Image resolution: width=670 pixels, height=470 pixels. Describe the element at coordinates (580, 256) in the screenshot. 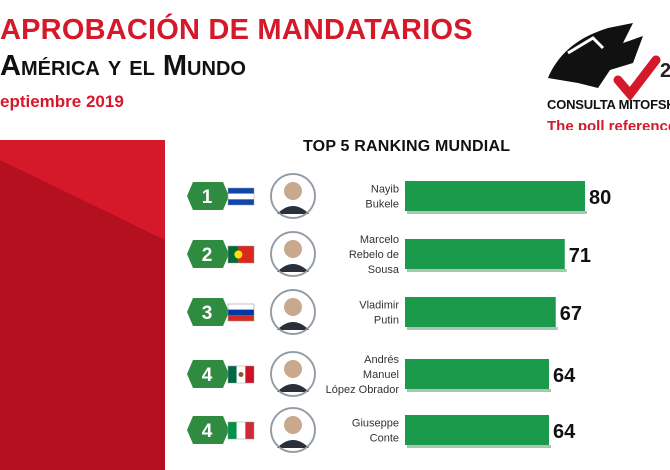

I see `data-label: 71` at that location.